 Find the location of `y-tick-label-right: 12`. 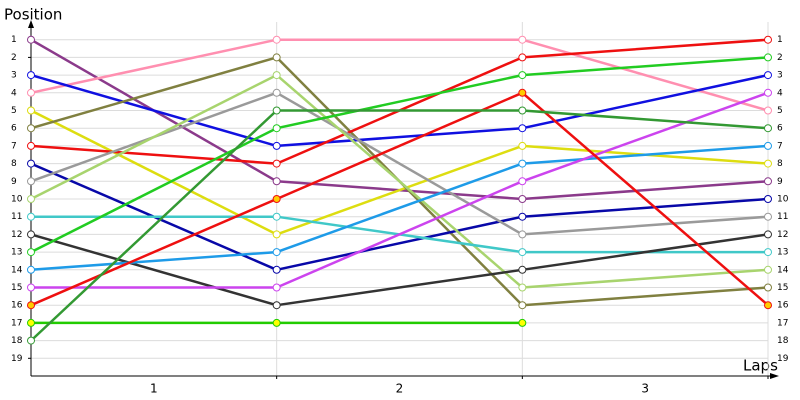

y-tick-label-right: 12 is located at coordinates (782, 235).